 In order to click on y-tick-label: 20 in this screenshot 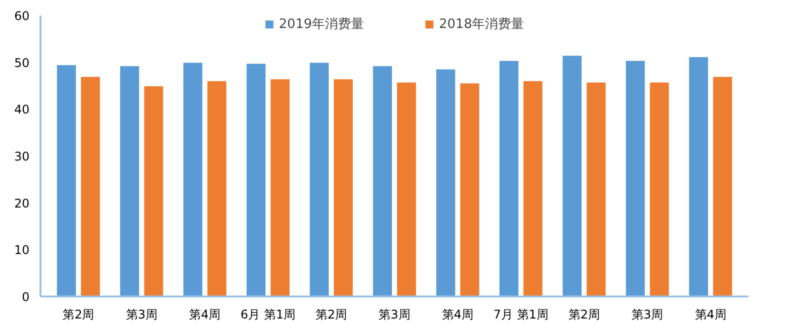, I will do `click(22, 203)`.